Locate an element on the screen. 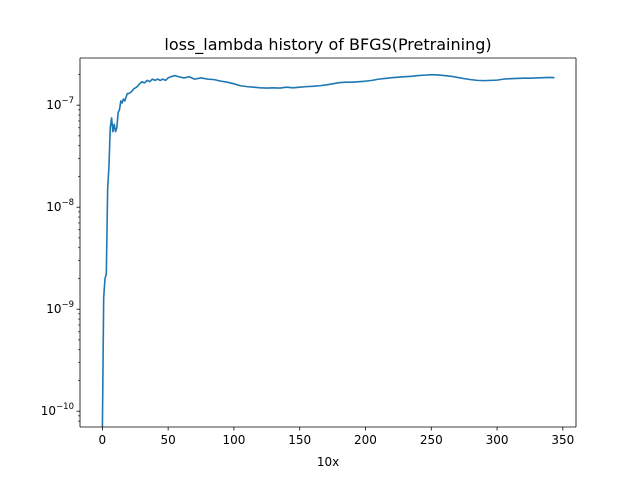 The height and width of the screenshot is (480, 640). x-tick-label: 300 is located at coordinates (497, 440).